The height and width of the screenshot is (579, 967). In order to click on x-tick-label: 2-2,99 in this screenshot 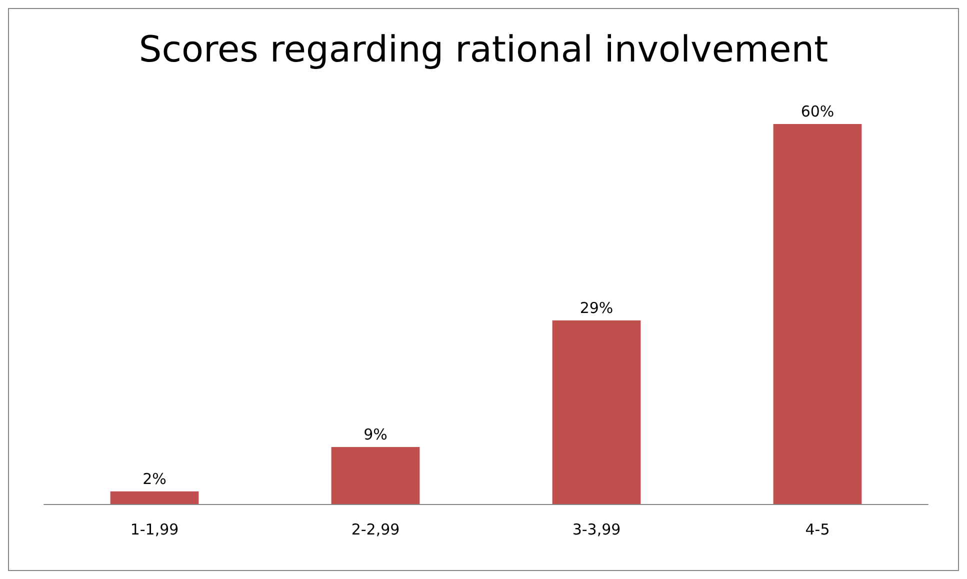, I will do `click(375, 529)`.